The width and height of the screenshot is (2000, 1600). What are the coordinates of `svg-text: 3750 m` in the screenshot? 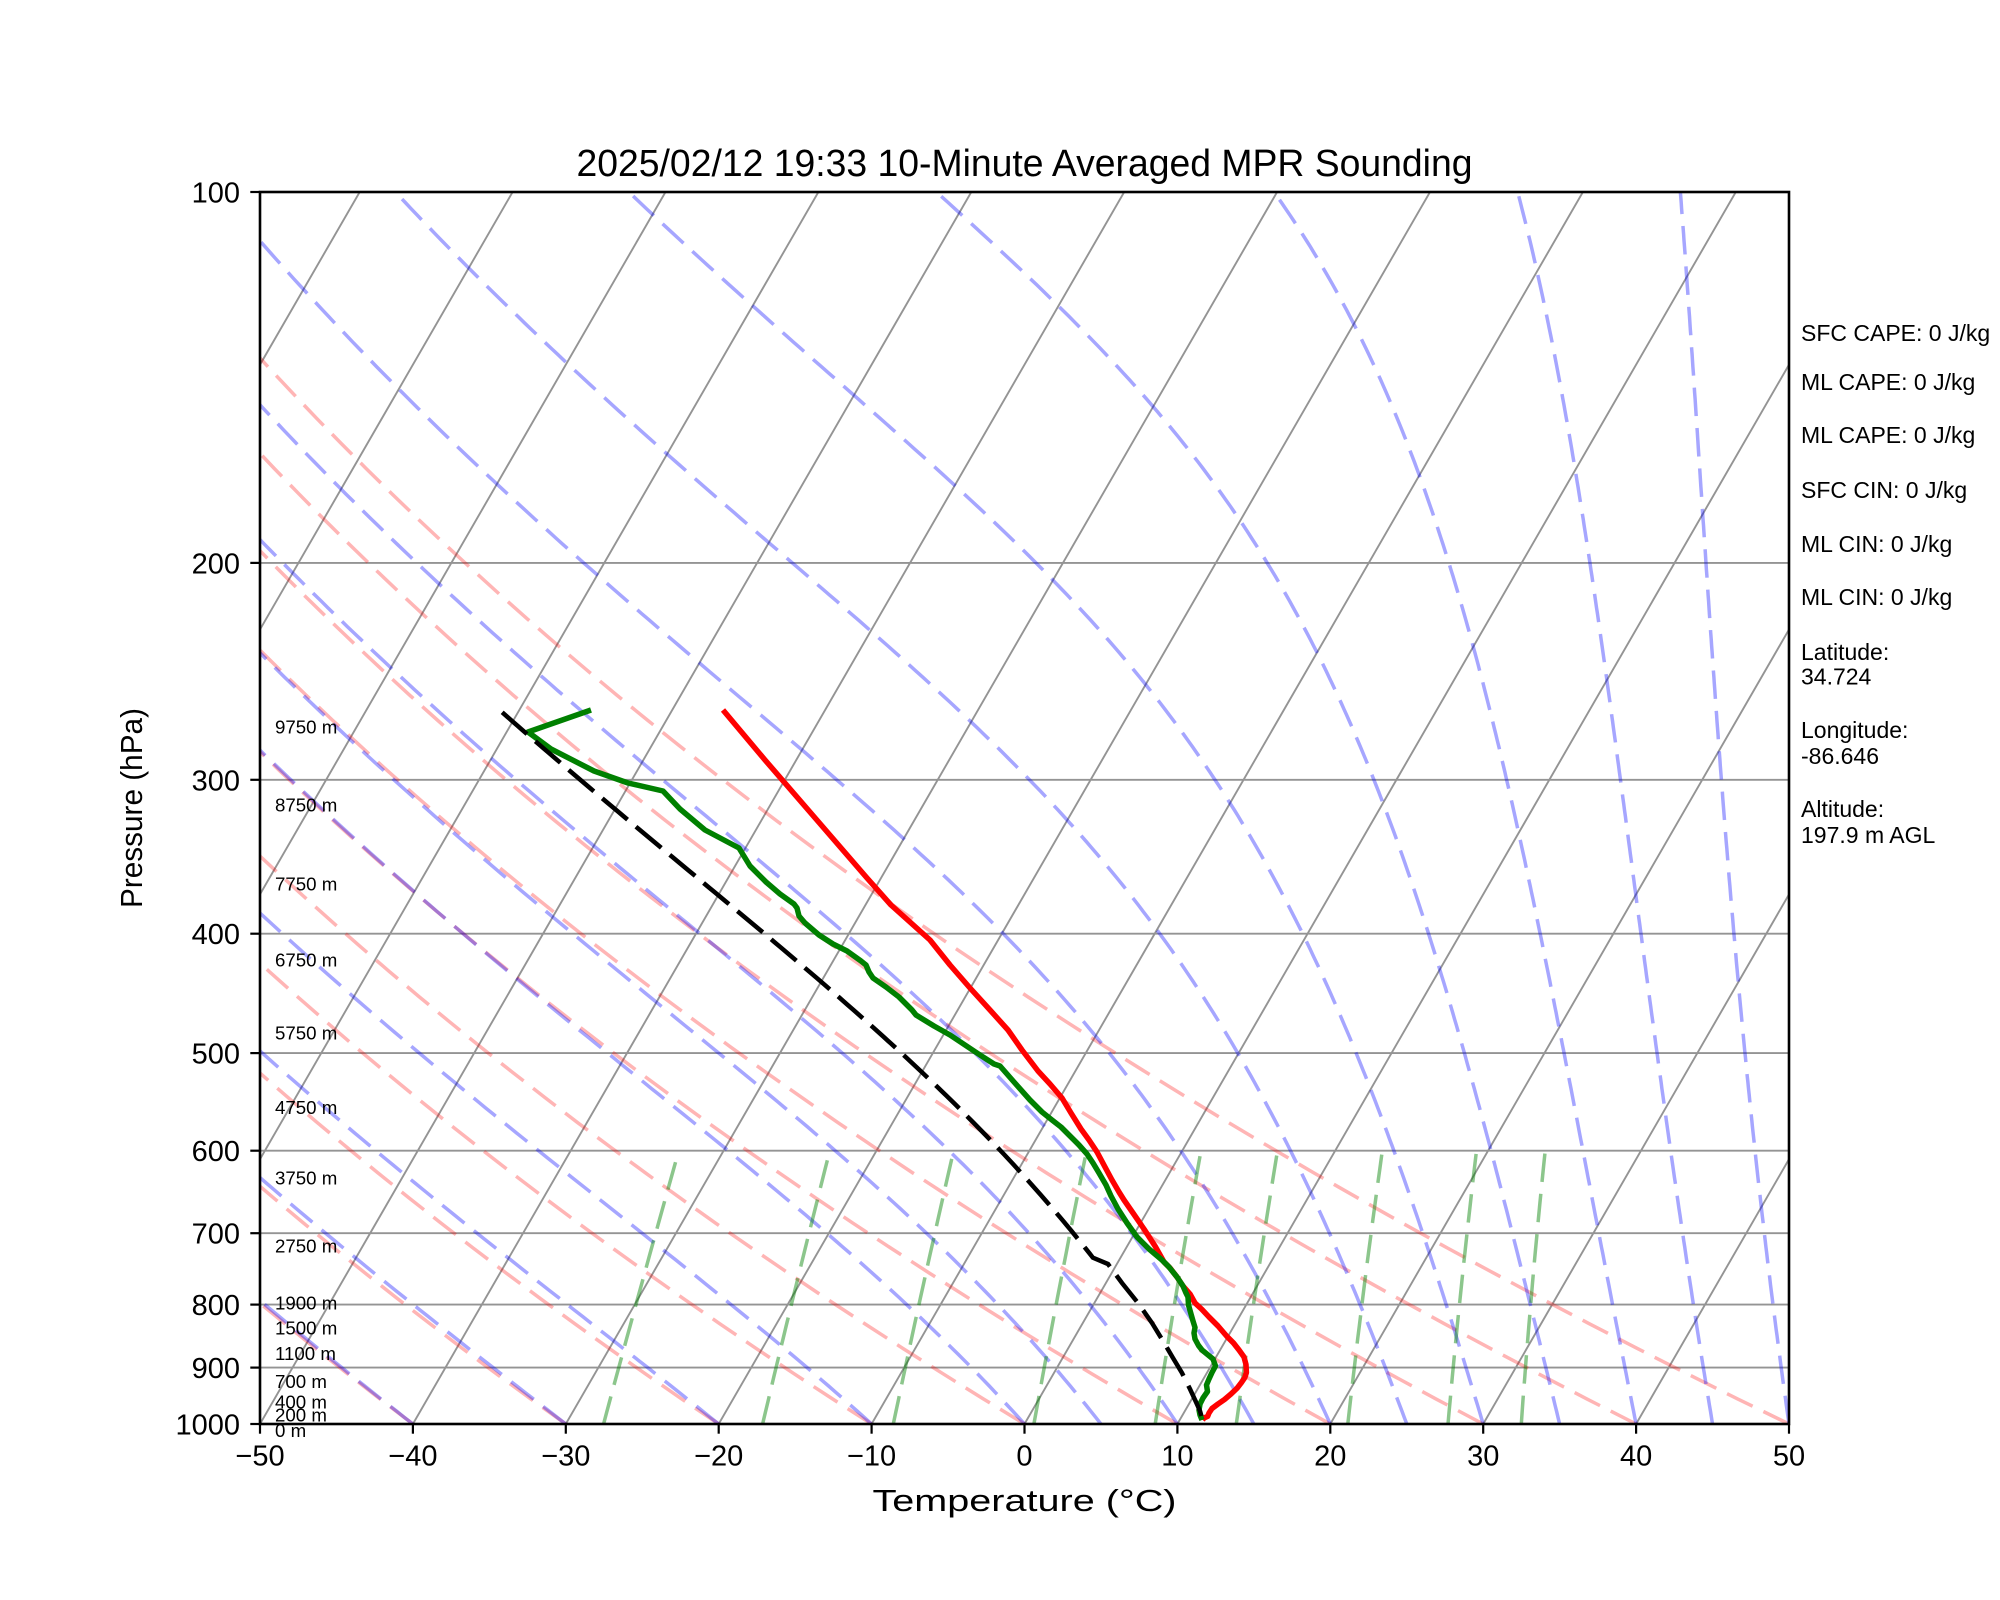 It's located at (306, 1177).